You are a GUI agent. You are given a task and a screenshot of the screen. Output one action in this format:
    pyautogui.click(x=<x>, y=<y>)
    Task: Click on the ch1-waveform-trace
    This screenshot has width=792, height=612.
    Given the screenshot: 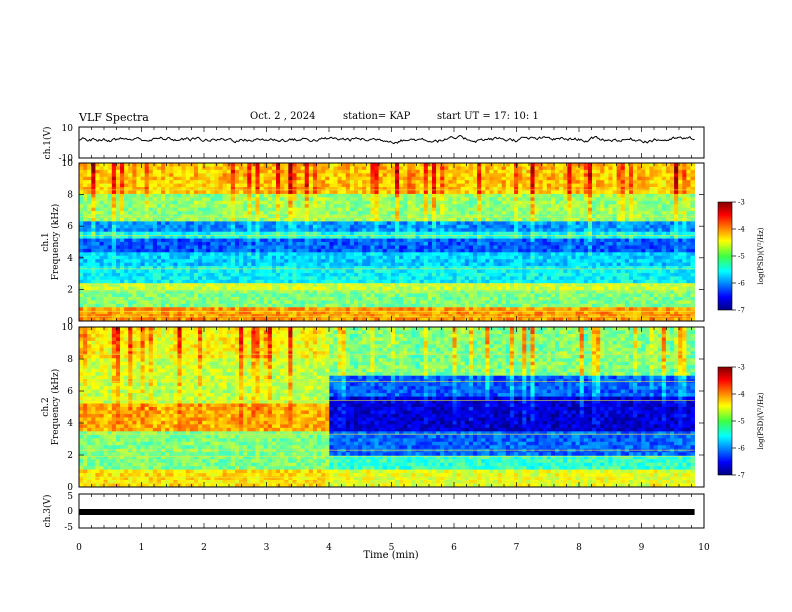 What is the action you would take?
    pyautogui.click(x=386, y=139)
    